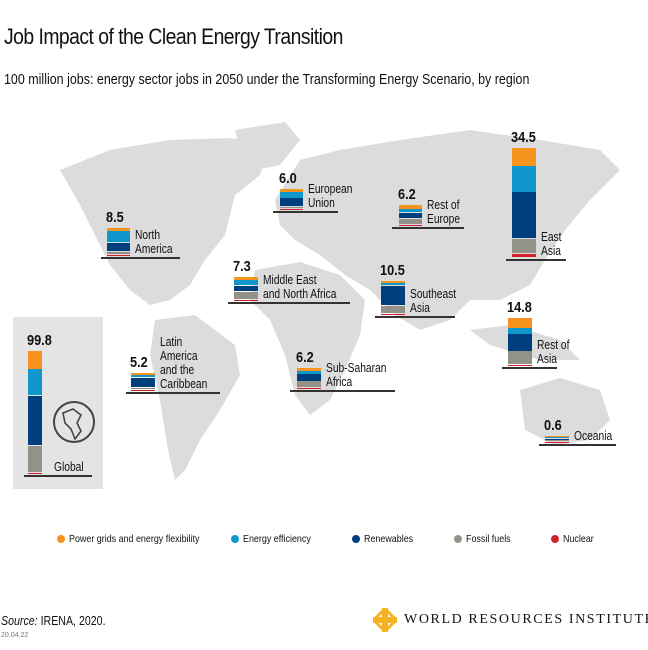  Describe the element at coordinates (19, 621) in the screenshot. I see `source-label: Source:` at that location.